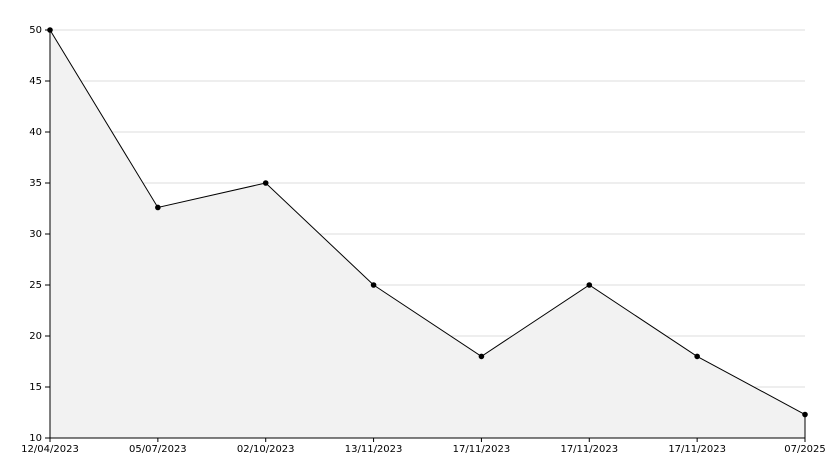 This screenshot has height=468, width=834. I want to click on y-tick-label: 10, so click(35, 438).